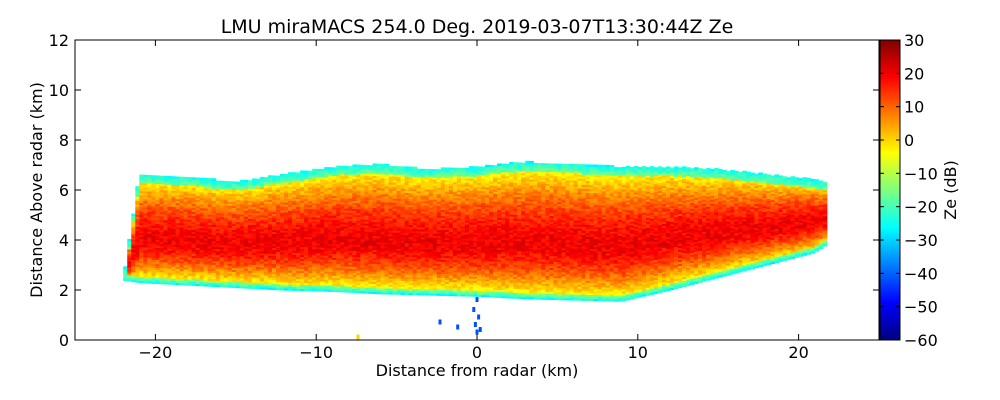 This screenshot has width=1000, height=400. I want to click on colorbar, so click(890, 190).